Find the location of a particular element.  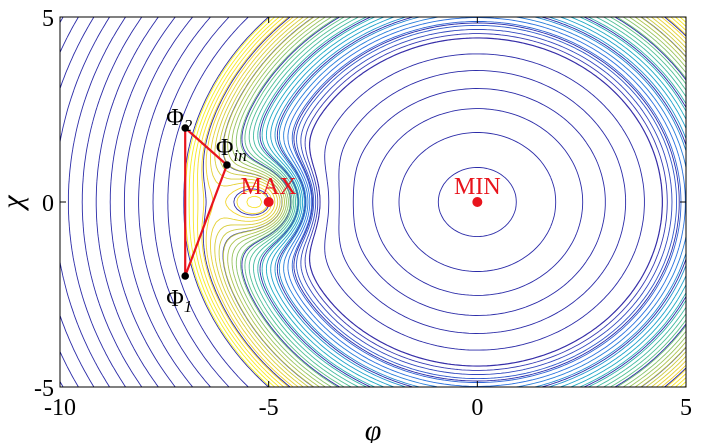

phi-2-label: Φ2 is located at coordinates (179, 120).